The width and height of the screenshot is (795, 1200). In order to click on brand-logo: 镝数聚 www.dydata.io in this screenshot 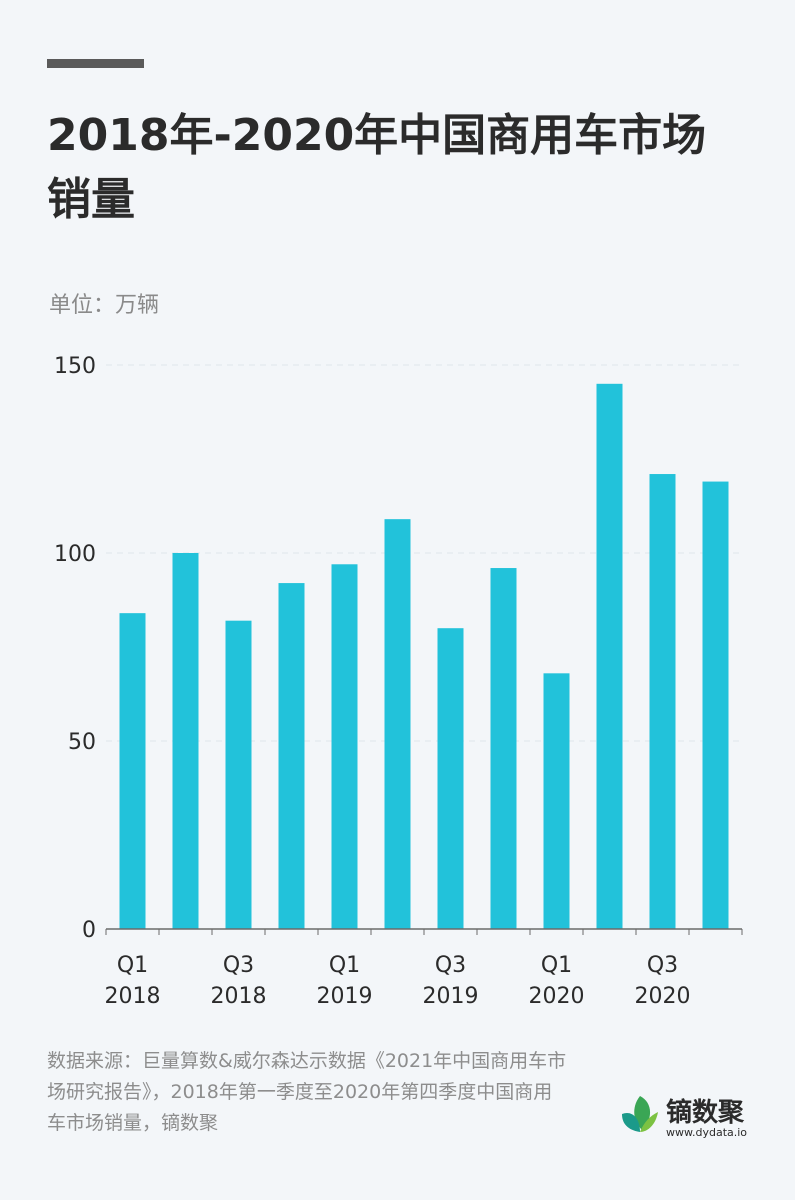, I will do `click(693, 1117)`.